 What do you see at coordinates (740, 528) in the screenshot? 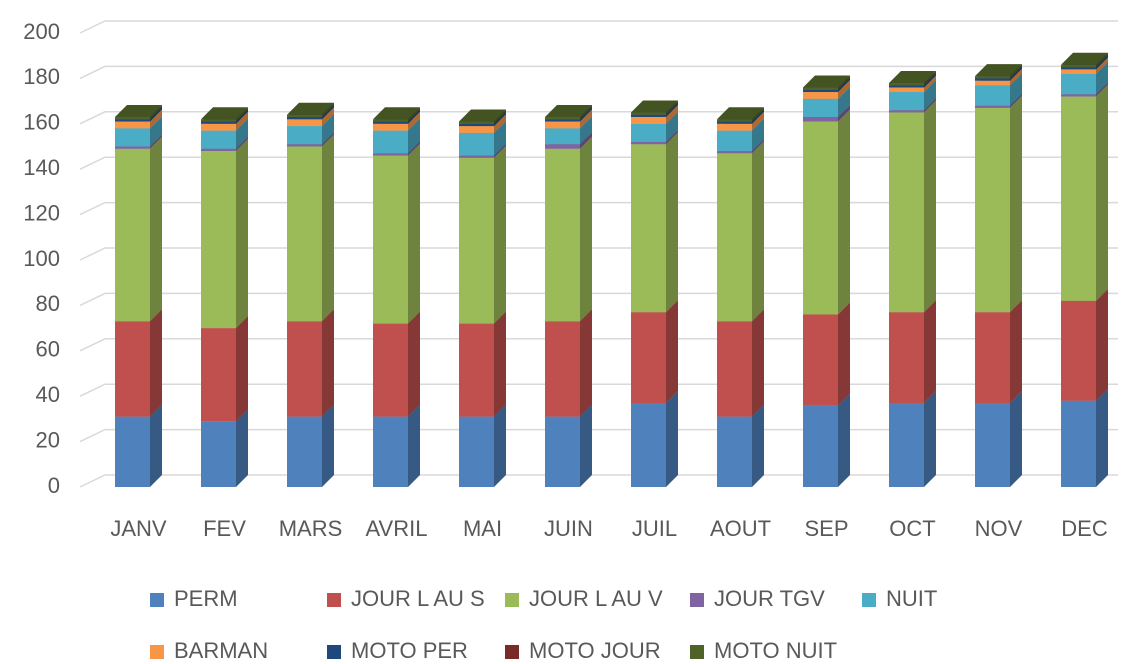
I see `x-tick-label: AOUT` at bounding box center [740, 528].